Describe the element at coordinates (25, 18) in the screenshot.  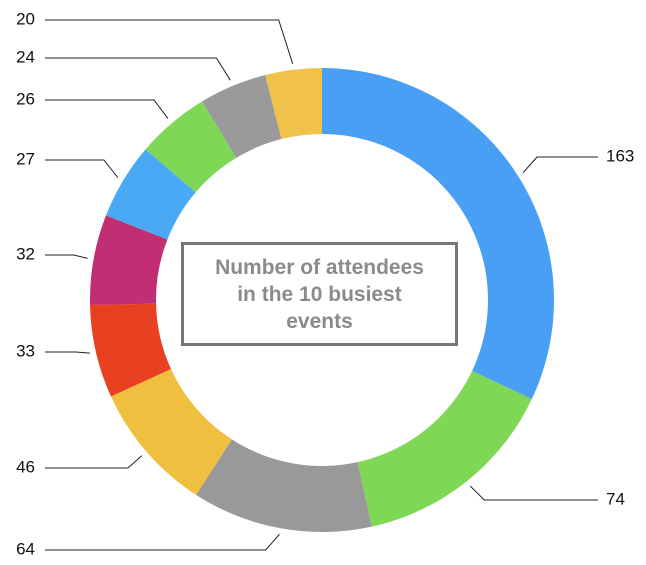
I see `data-label: 20` at that location.